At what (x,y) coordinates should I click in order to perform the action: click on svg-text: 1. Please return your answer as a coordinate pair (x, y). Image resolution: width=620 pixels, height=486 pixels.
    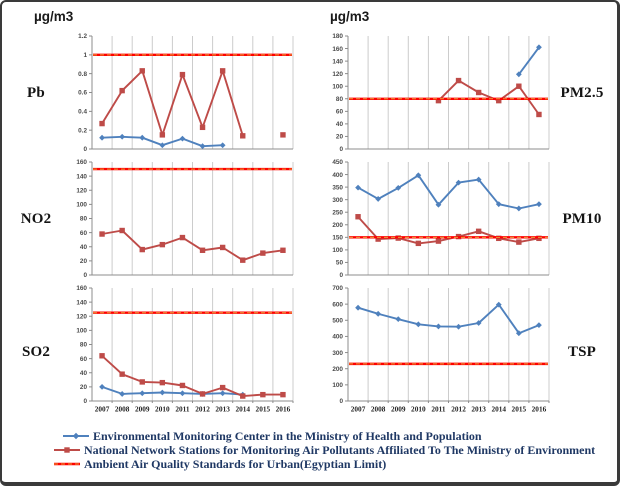
    Looking at the image, I should click on (85, 55).